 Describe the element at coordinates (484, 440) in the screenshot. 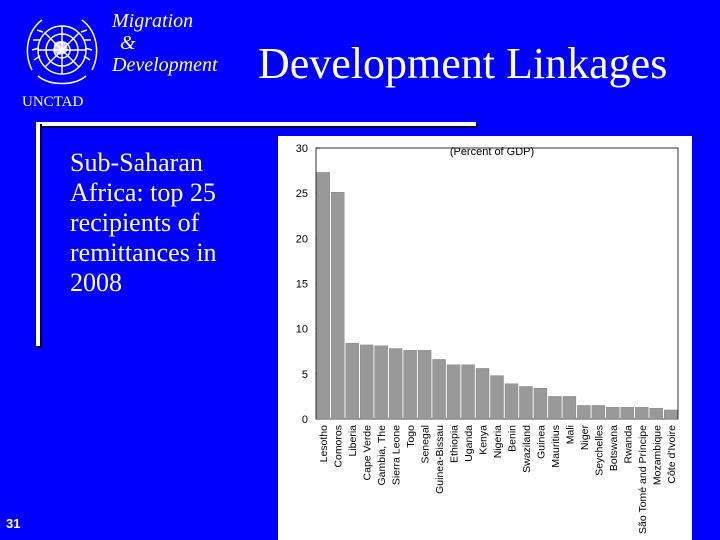

I see `x-tick-label: Kenya` at that location.